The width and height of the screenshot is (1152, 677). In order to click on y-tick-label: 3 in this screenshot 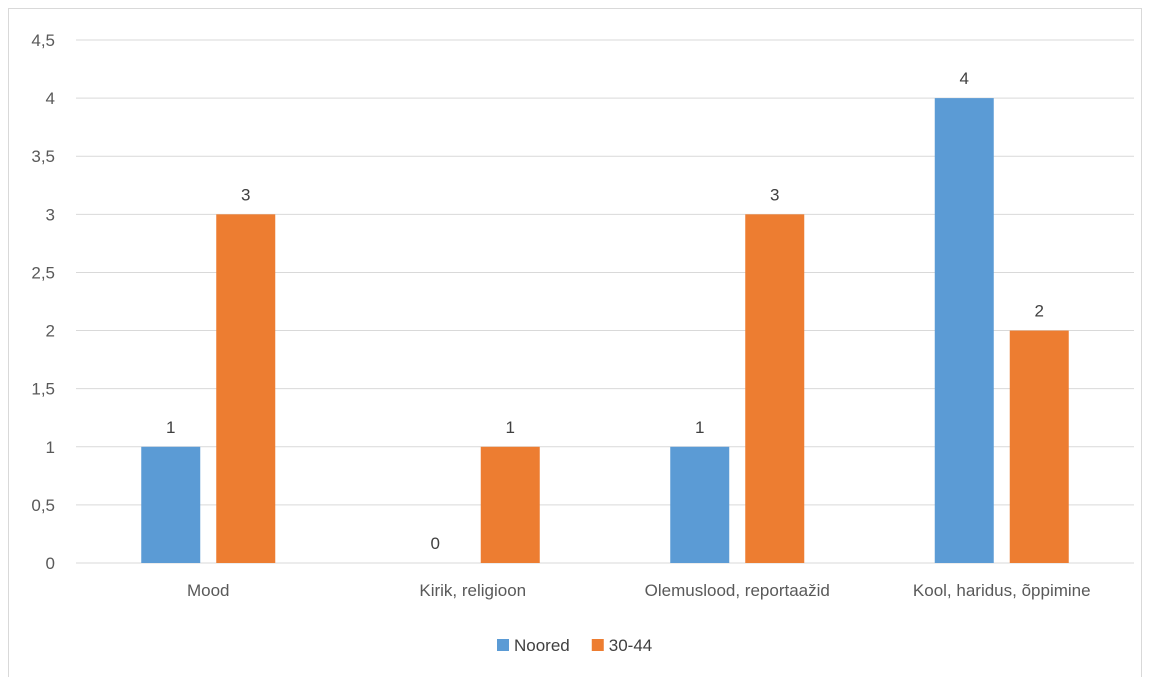, I will do `click(50, 214)`.